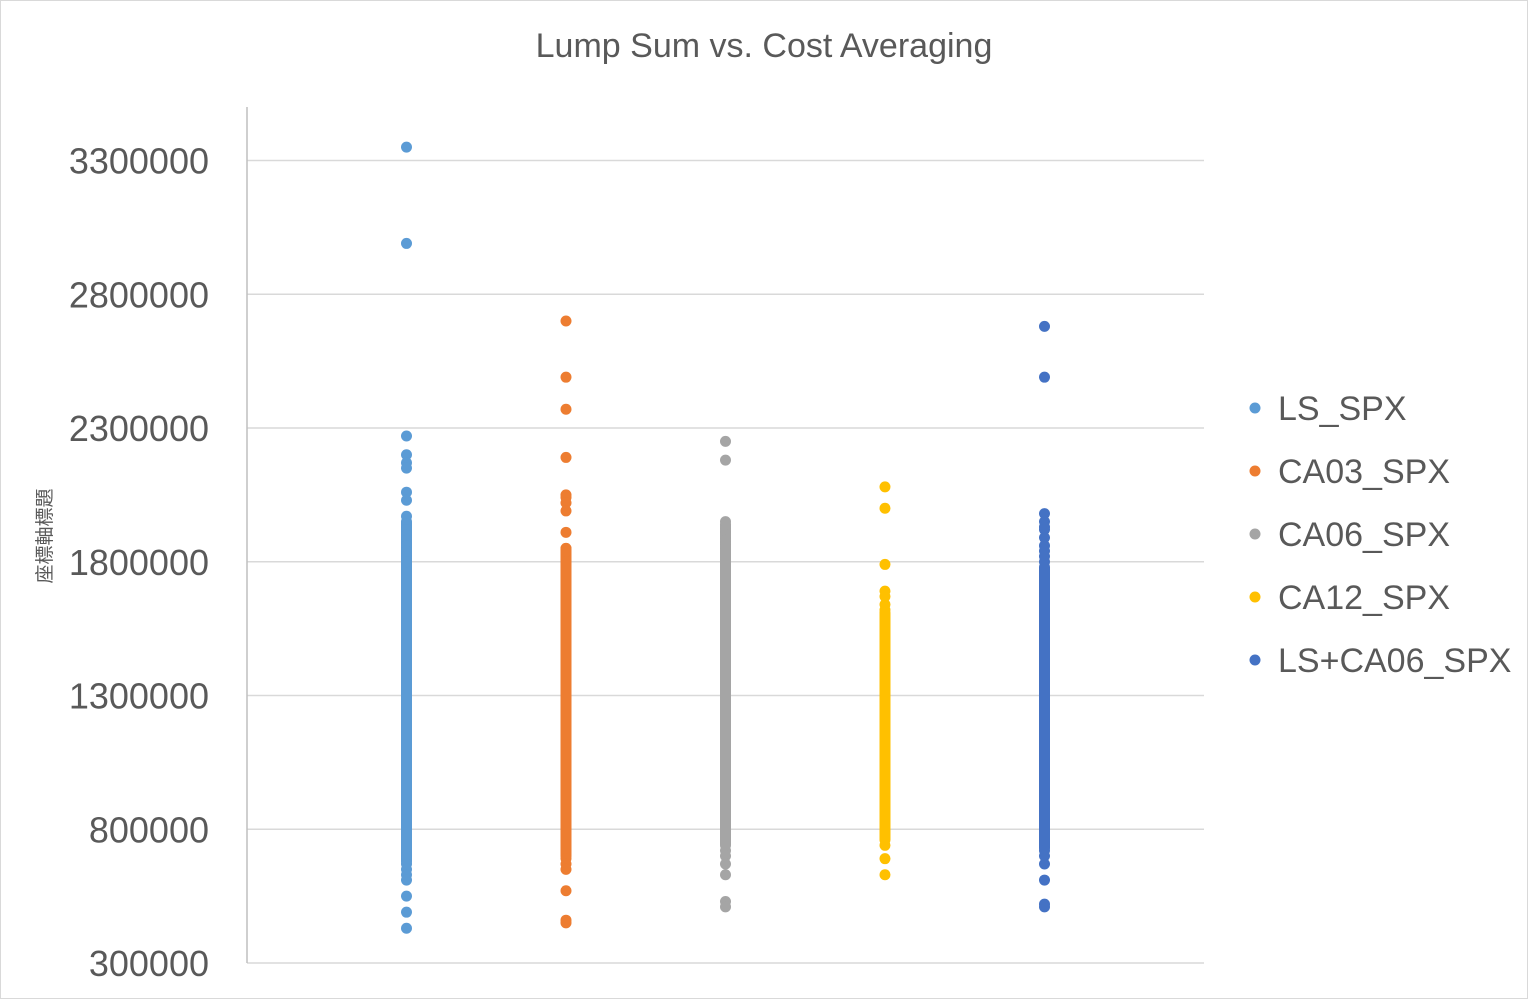 This screenshot has width=1528, height=999. Describe the element at coordinates (139, 294) in the screenshot. I see `y-tick-label: 2800000` at that location.